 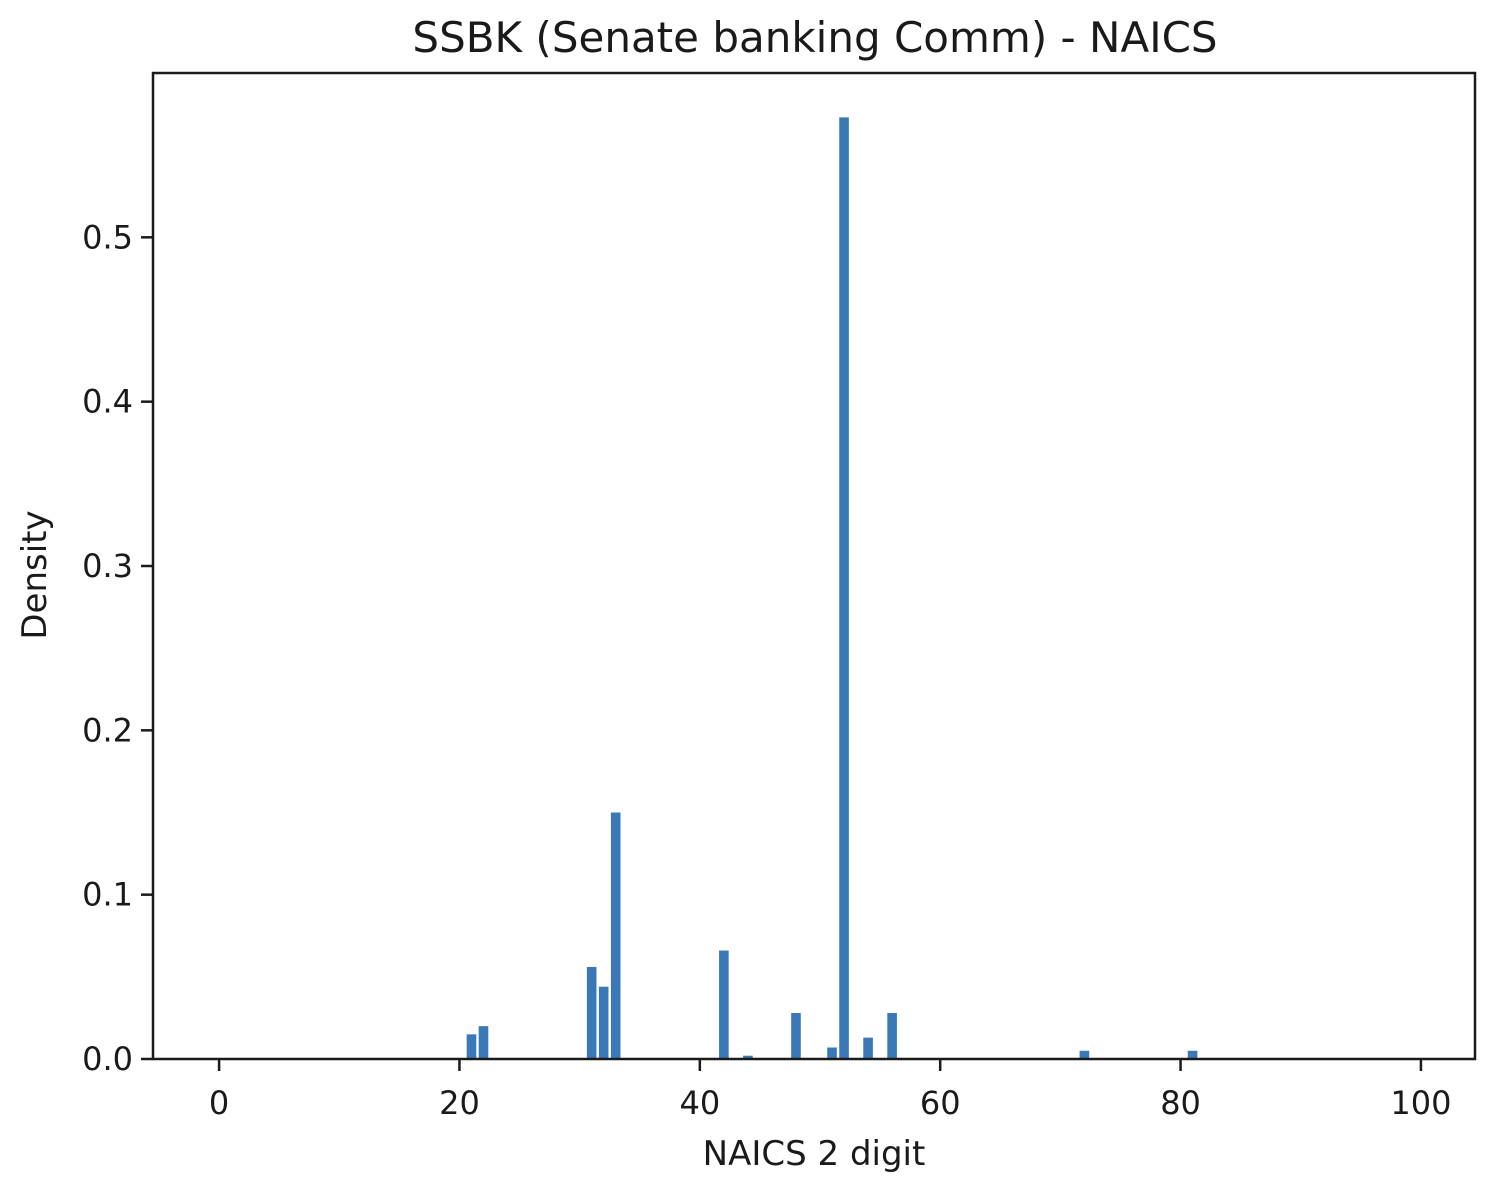 What do you see at coordinates (1420, 1103) in the screenshot?
I see `x-tick-label-100: 100` at bounding box center [1420, 1103].